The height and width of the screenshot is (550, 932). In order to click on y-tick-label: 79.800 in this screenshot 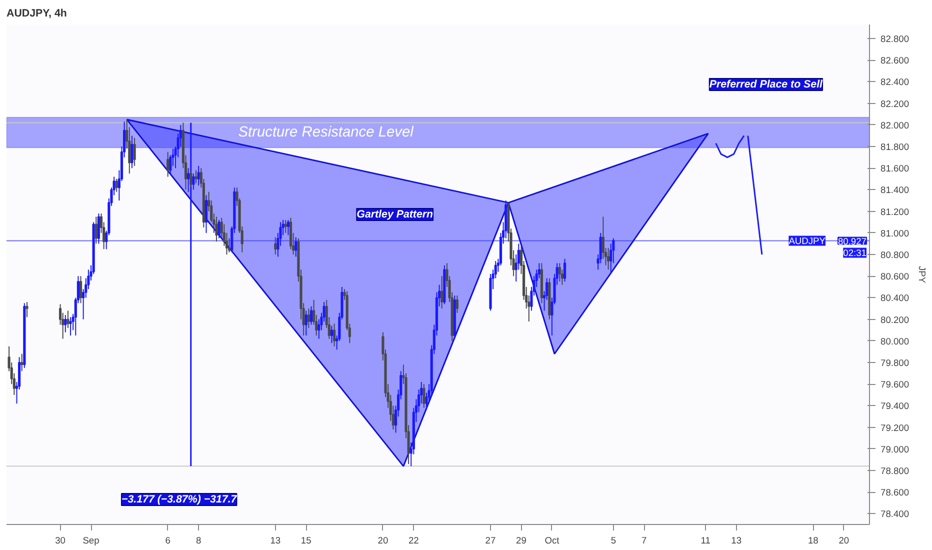, I will do `click(895, 363)`.